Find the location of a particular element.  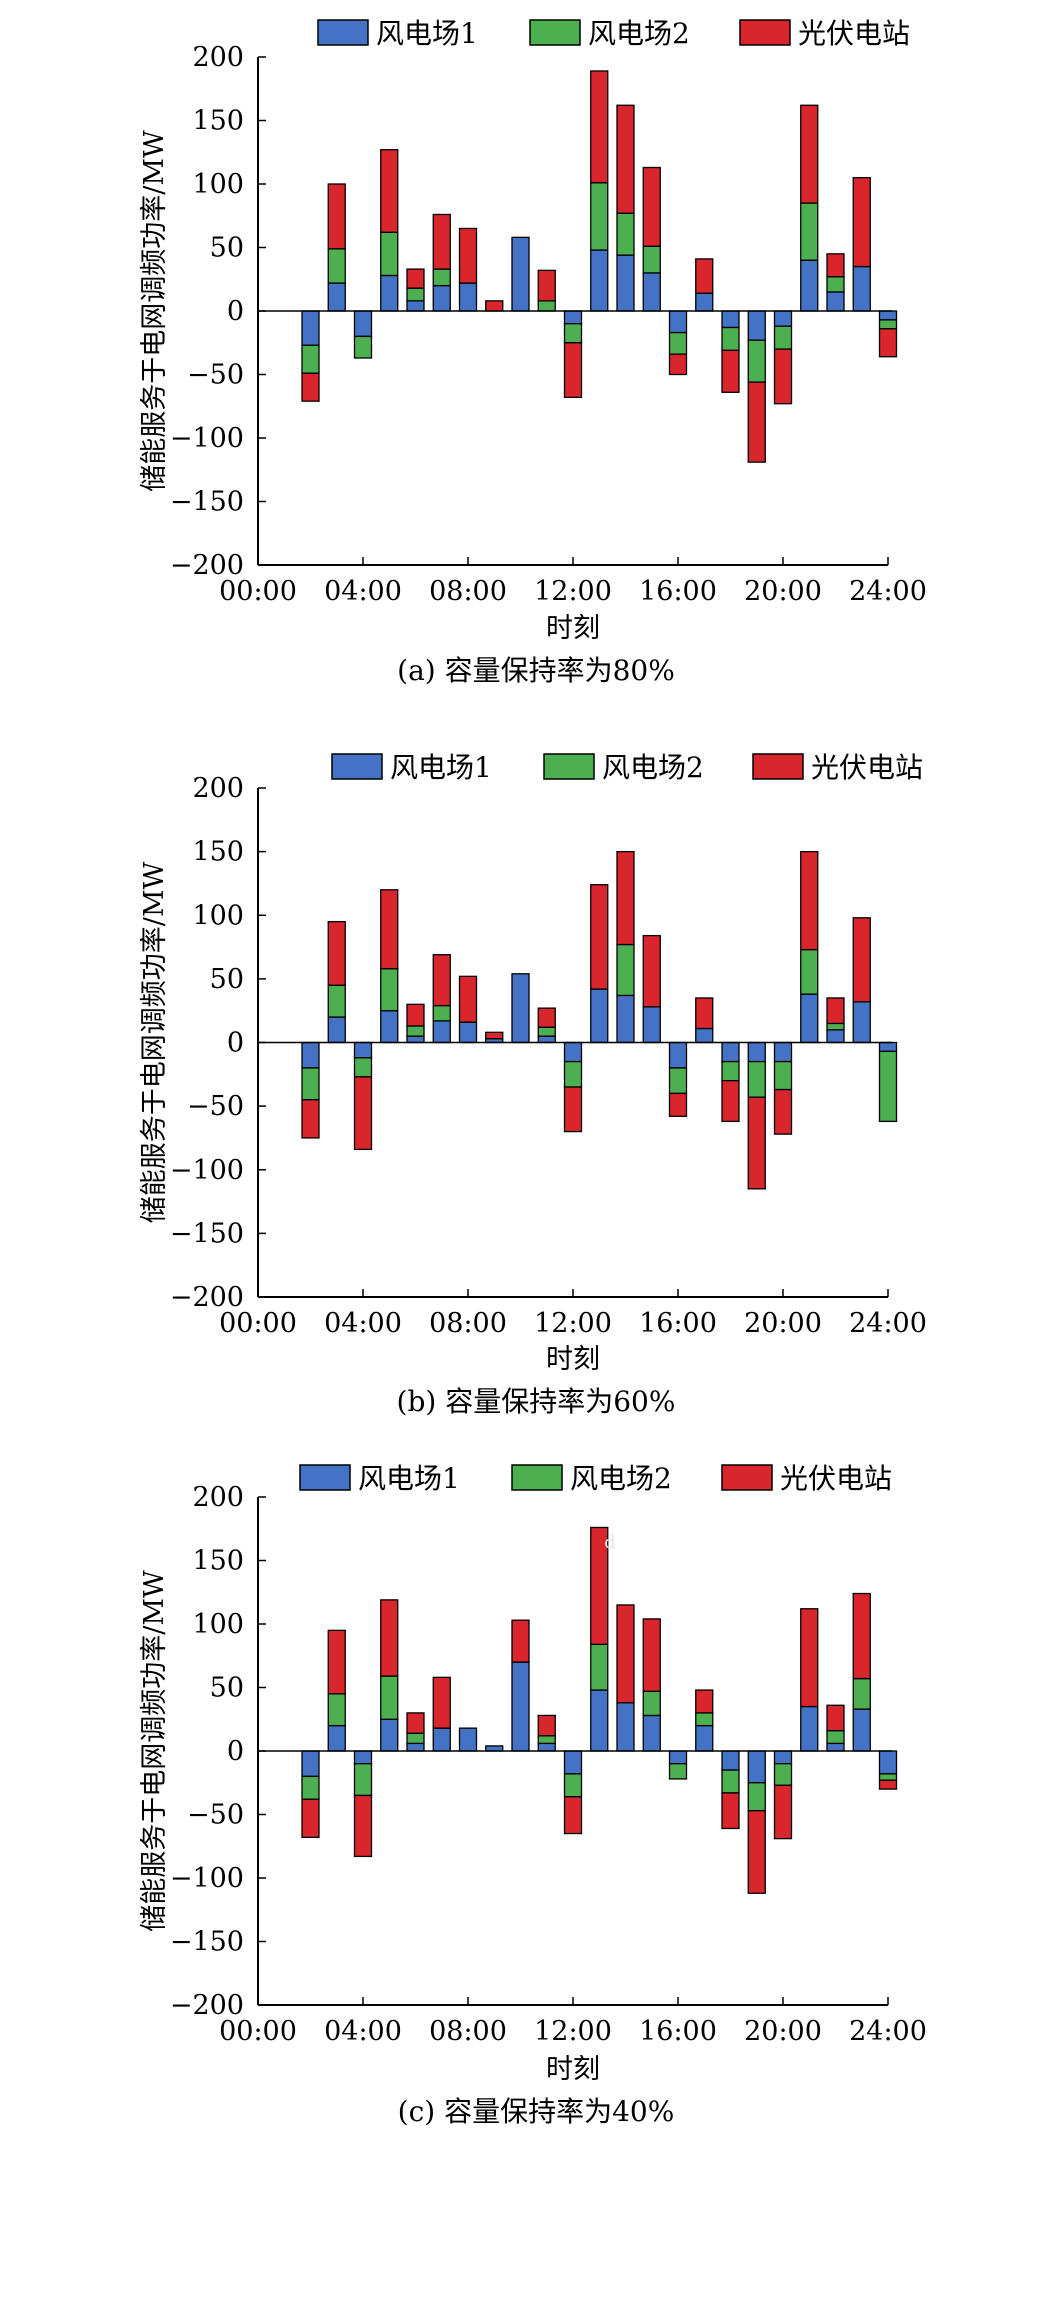

x-tick-label: 00:00 is located at coordinates (258, 2031).